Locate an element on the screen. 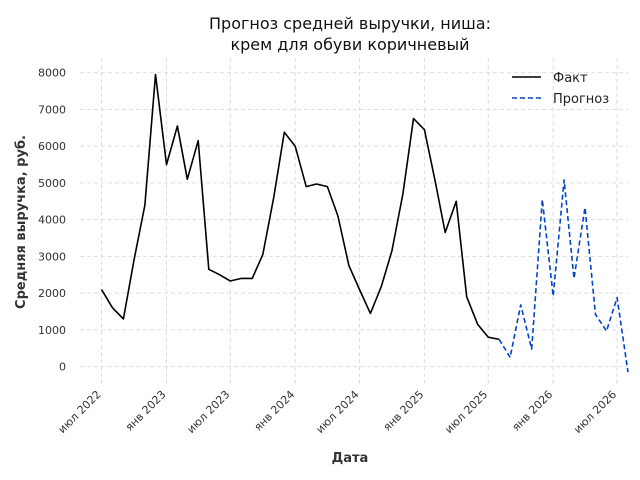 The width and height of the screenshot is (640, 480). legend: Факт Прогноз is located at coordinates (560, 89).